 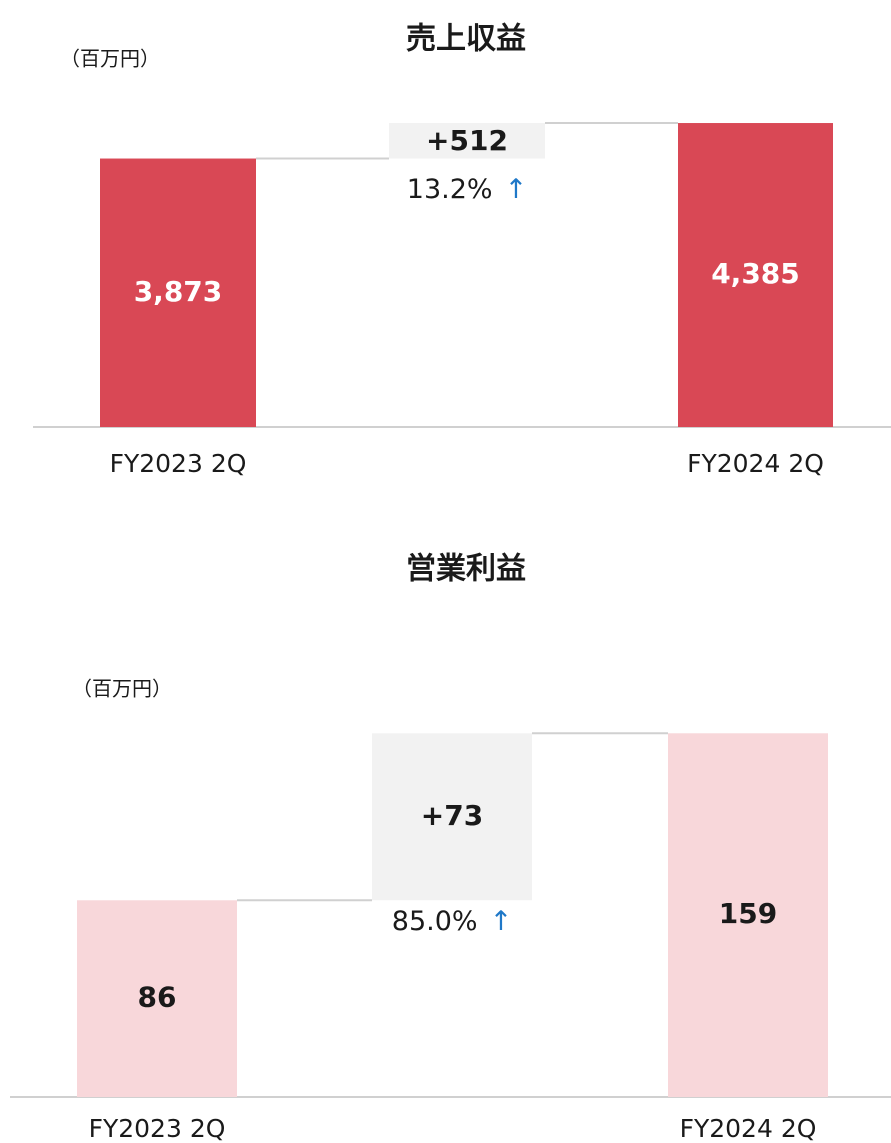 What do you see at coordinates (435, 921) in the screenshot?
I see `change-percent: 85.0%` at bounding box center [435, 921].